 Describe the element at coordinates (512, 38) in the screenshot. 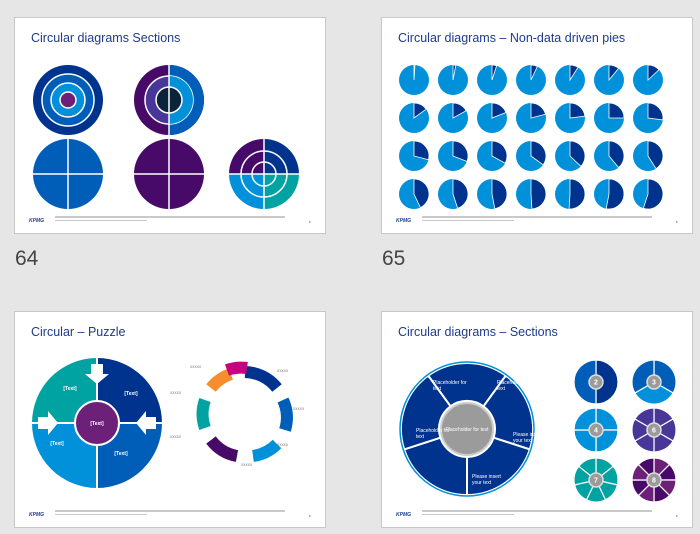

I see `slide-title: Circular diagrams – Non-data driven pies` at that location.